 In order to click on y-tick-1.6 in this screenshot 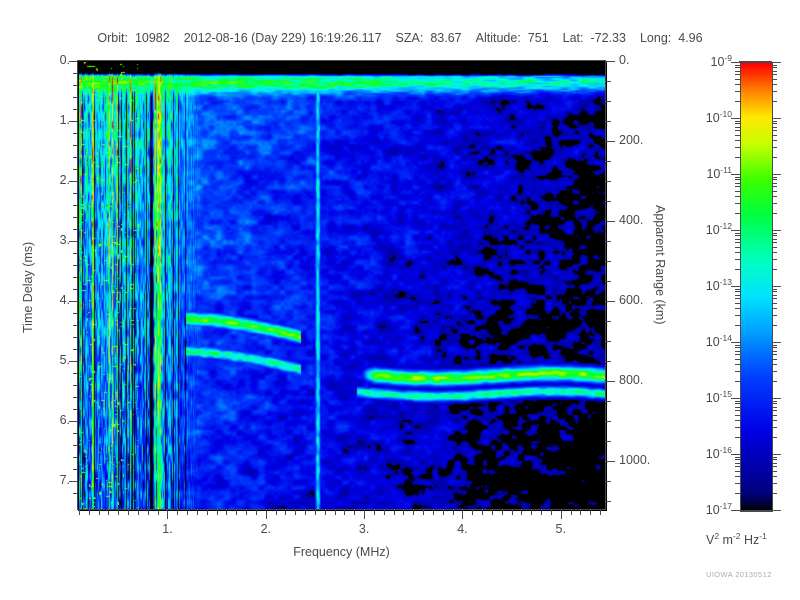, I will do `click(75, 157)`.